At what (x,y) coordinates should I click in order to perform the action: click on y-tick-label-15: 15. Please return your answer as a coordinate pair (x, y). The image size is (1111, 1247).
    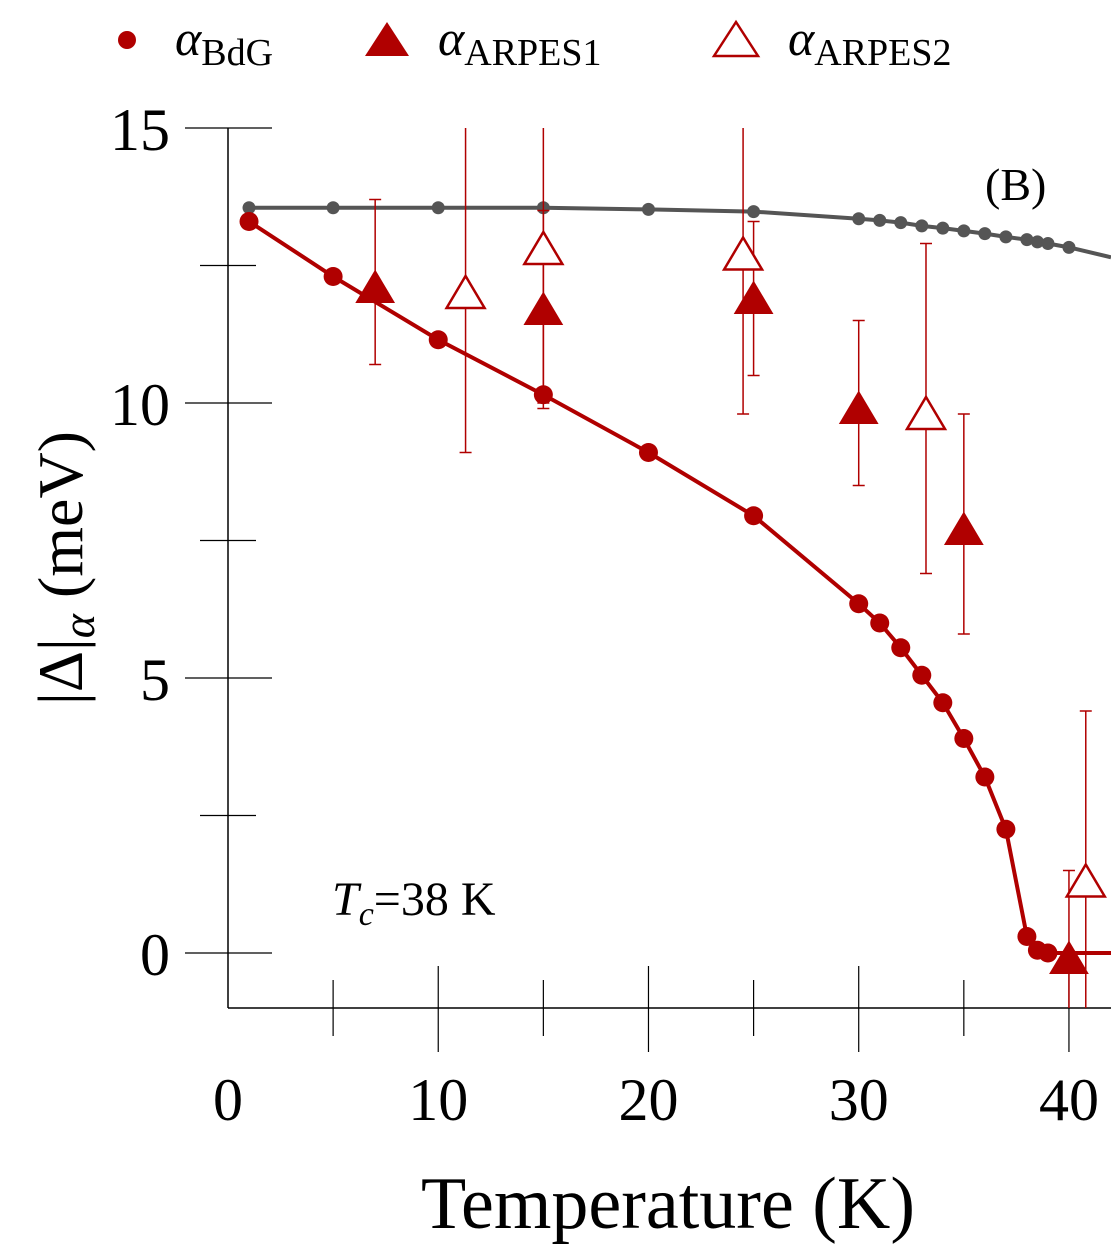
    Looking at the image, I should click on (140, 130).